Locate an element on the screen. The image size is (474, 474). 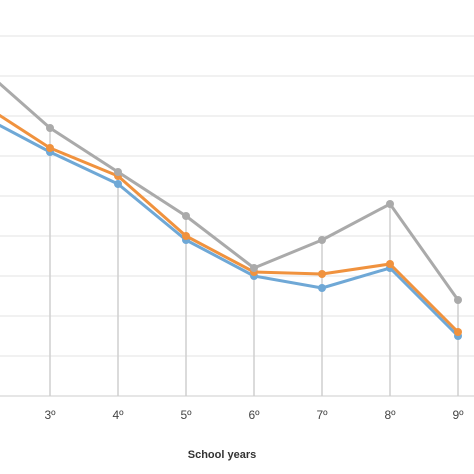
x-tick-label: 5º is located at coordinates (186, 415).